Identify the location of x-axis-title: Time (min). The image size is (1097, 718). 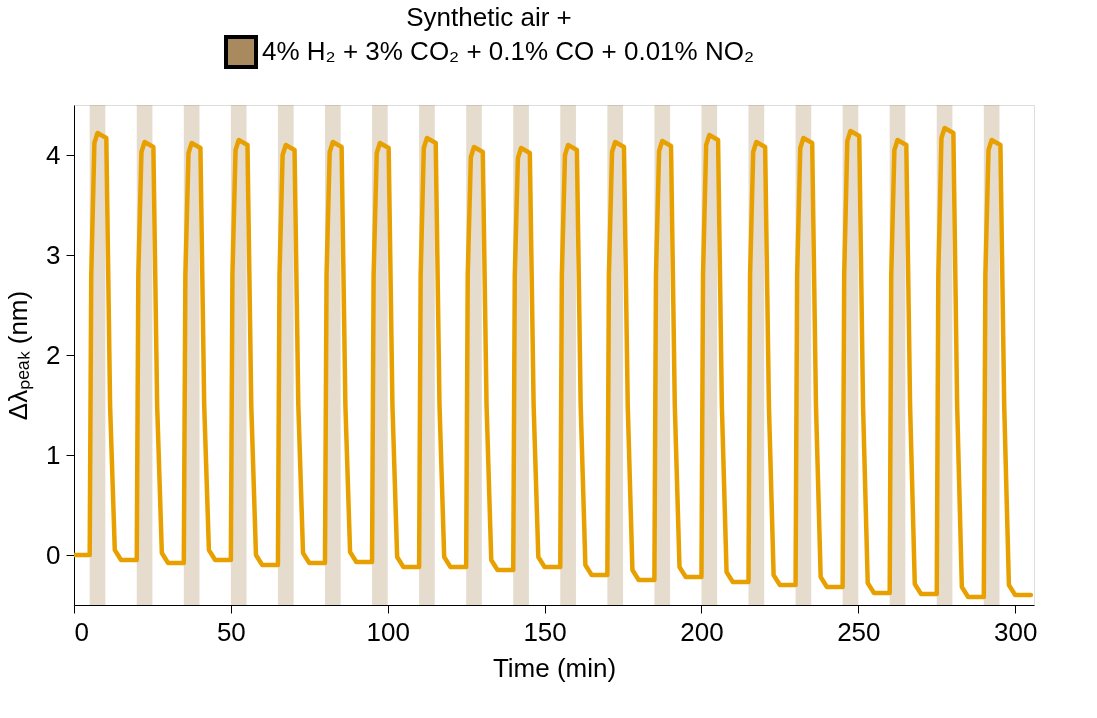
(554, 667).